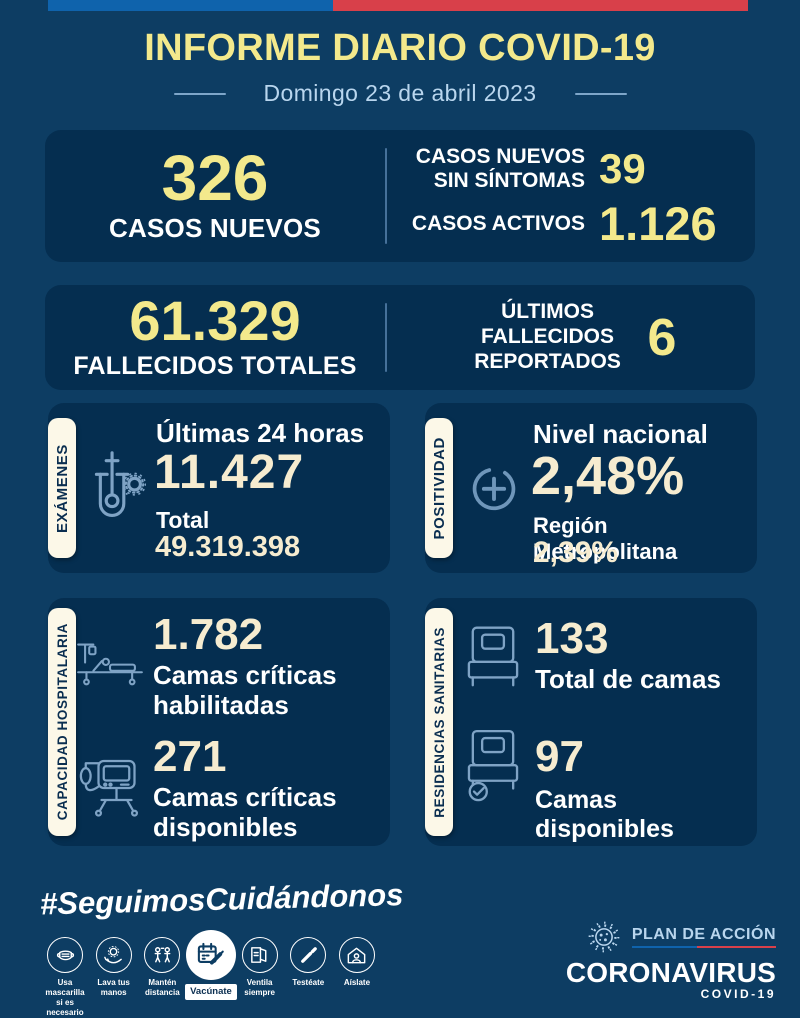 This screenshot has height=1018, width=800. What do you see at coordinates (199, 93) in the screenshot?
I see `date-dash-left` at bounding box center [199, 93].